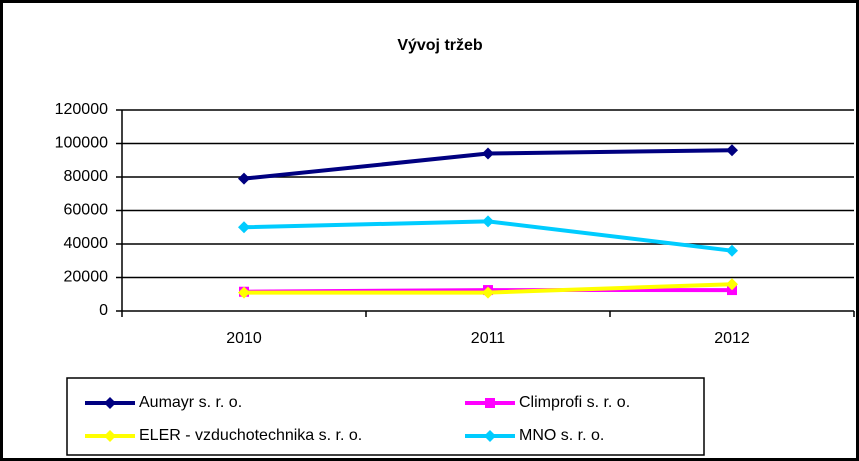  Describe the element at coordinates (250, 435) in the screenshot. I see `legend-label: ELER - vzduchotechnika s. r. o.` at that location.